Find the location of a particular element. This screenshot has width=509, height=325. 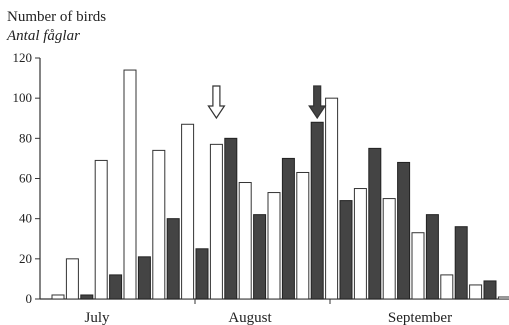

y-ticks: 0 20 40 60 80 100 120 is located at coordinates (26, 178).